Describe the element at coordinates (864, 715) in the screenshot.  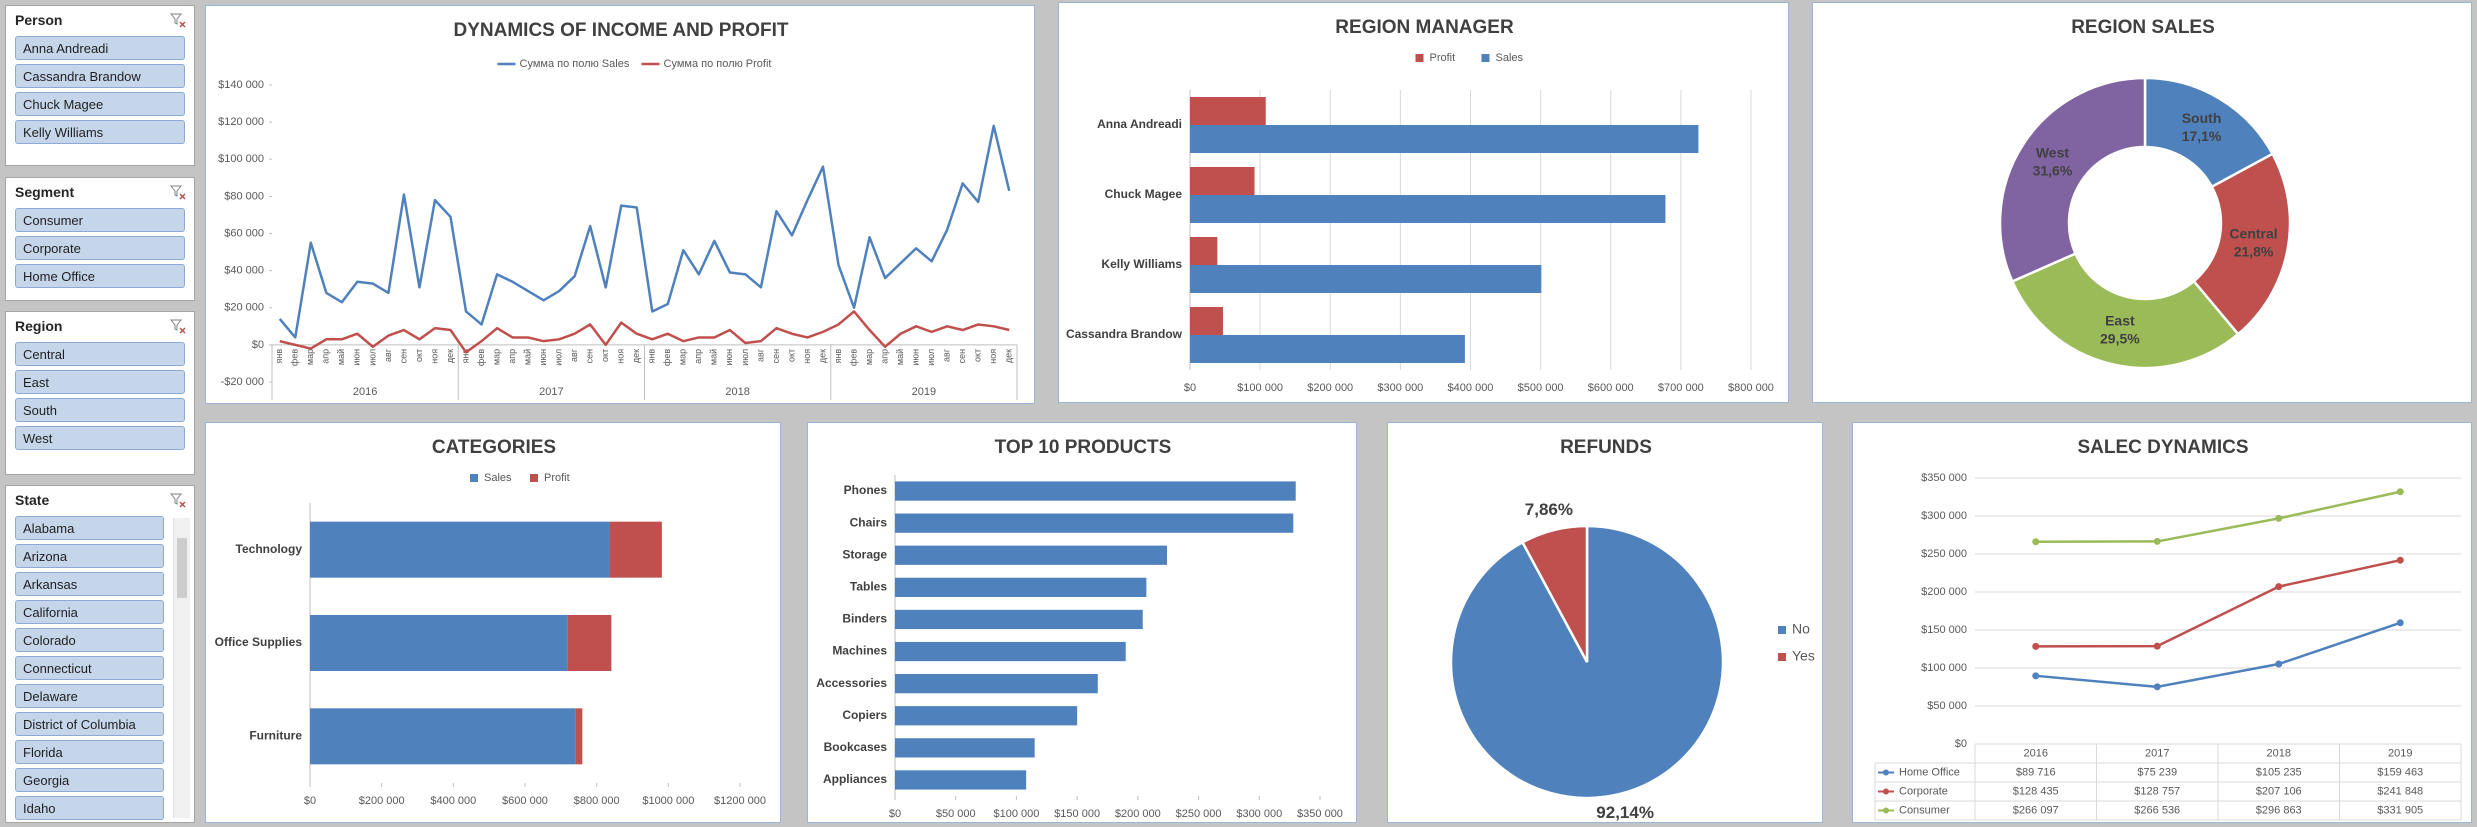
I see `y-tick-label: Copiers` at that location.